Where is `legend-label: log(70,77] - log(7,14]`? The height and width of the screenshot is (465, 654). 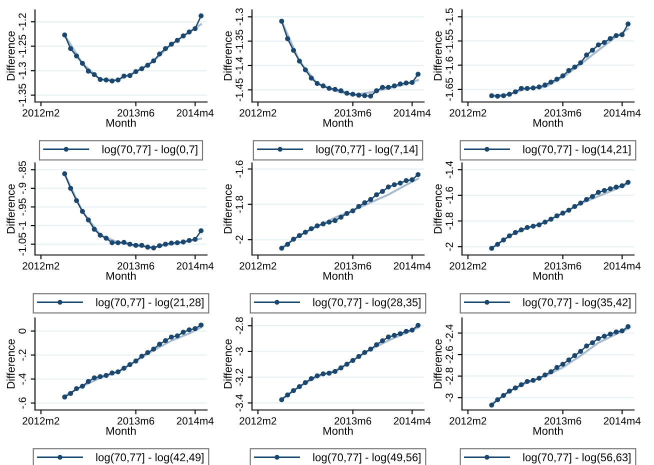 legend-label: log(70,77] - log(7,14] is located at coordinates (367, 150).